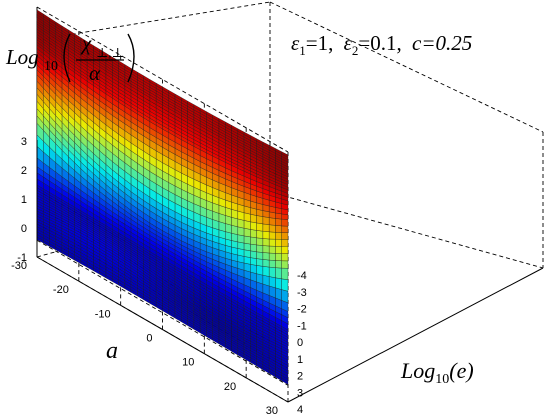 The image size is (550, 414). What do you see at coordinates (51, 66) in the screenshot?
I see `zlabel-subscript: 10` at bounding box center [51, 66].